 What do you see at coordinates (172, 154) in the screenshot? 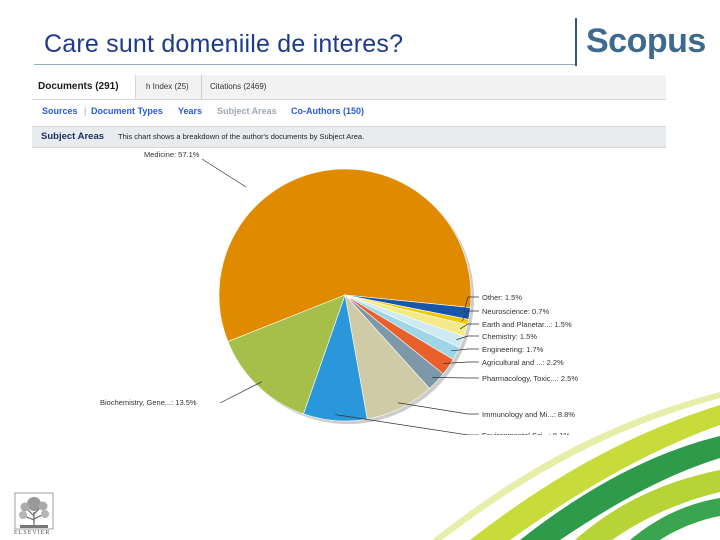
I see `pie-label-medicine: Medicine: 57.1%` at bounding box center [172, 154].